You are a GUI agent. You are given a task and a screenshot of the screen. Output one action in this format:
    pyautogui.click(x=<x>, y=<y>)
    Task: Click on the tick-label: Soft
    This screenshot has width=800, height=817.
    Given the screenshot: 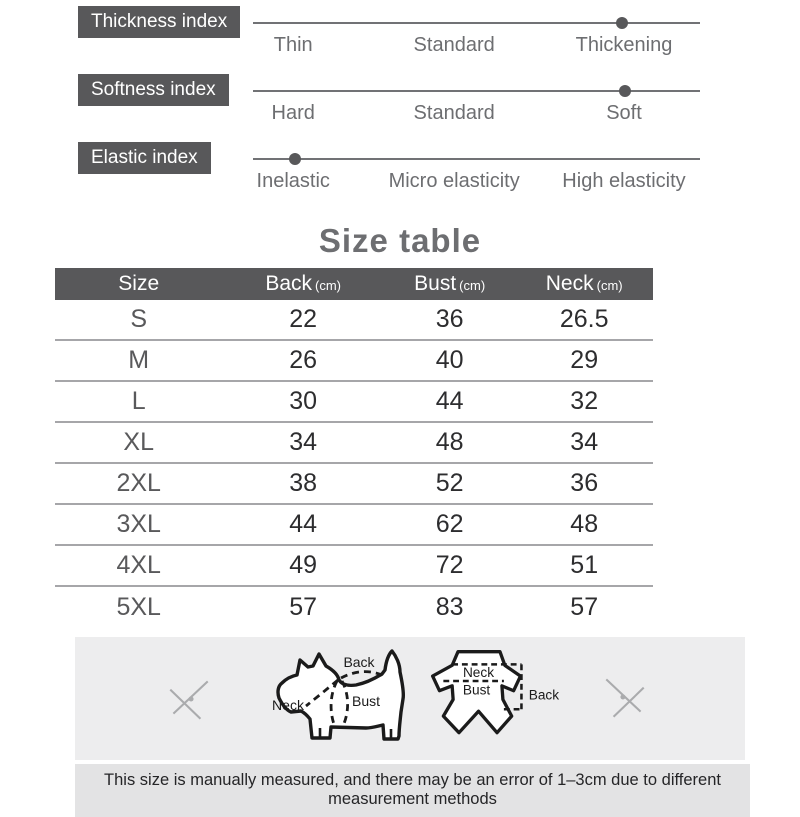 What is the action you would take?
    pyautogui.click(x=624, y=113)
    